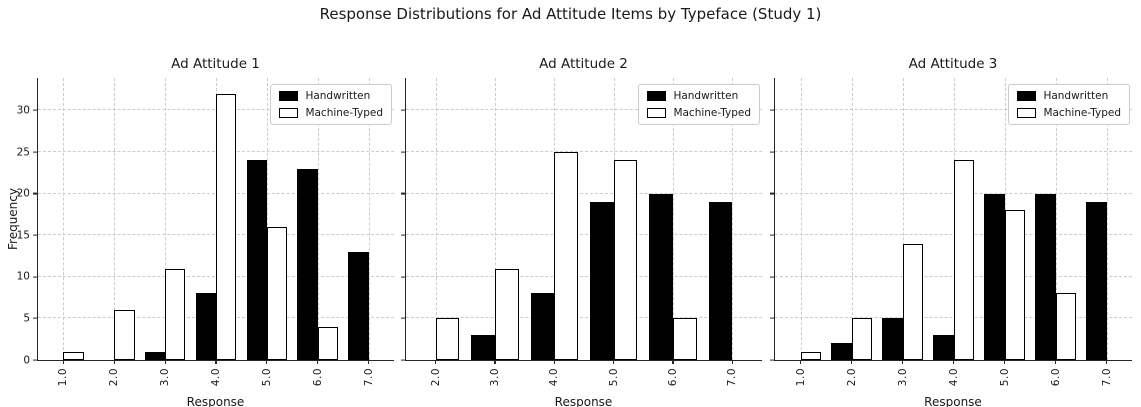  Describe the element at coordinates (26, 359) in the screenshot. I see `y-tick-label: 0` at that location.